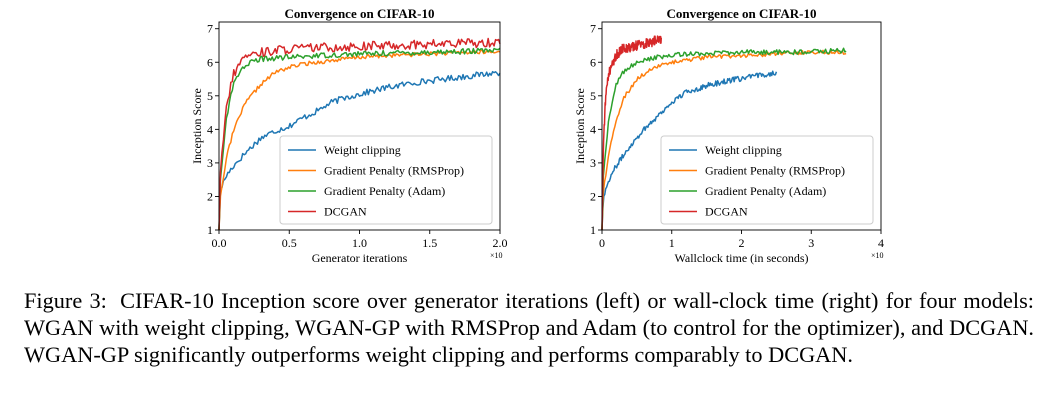  What do you see at coordinates (360, 13) in the screenshot?
I see `left-chart-title: Convergence on CIFAR-10` at bounding box center [360, 13].